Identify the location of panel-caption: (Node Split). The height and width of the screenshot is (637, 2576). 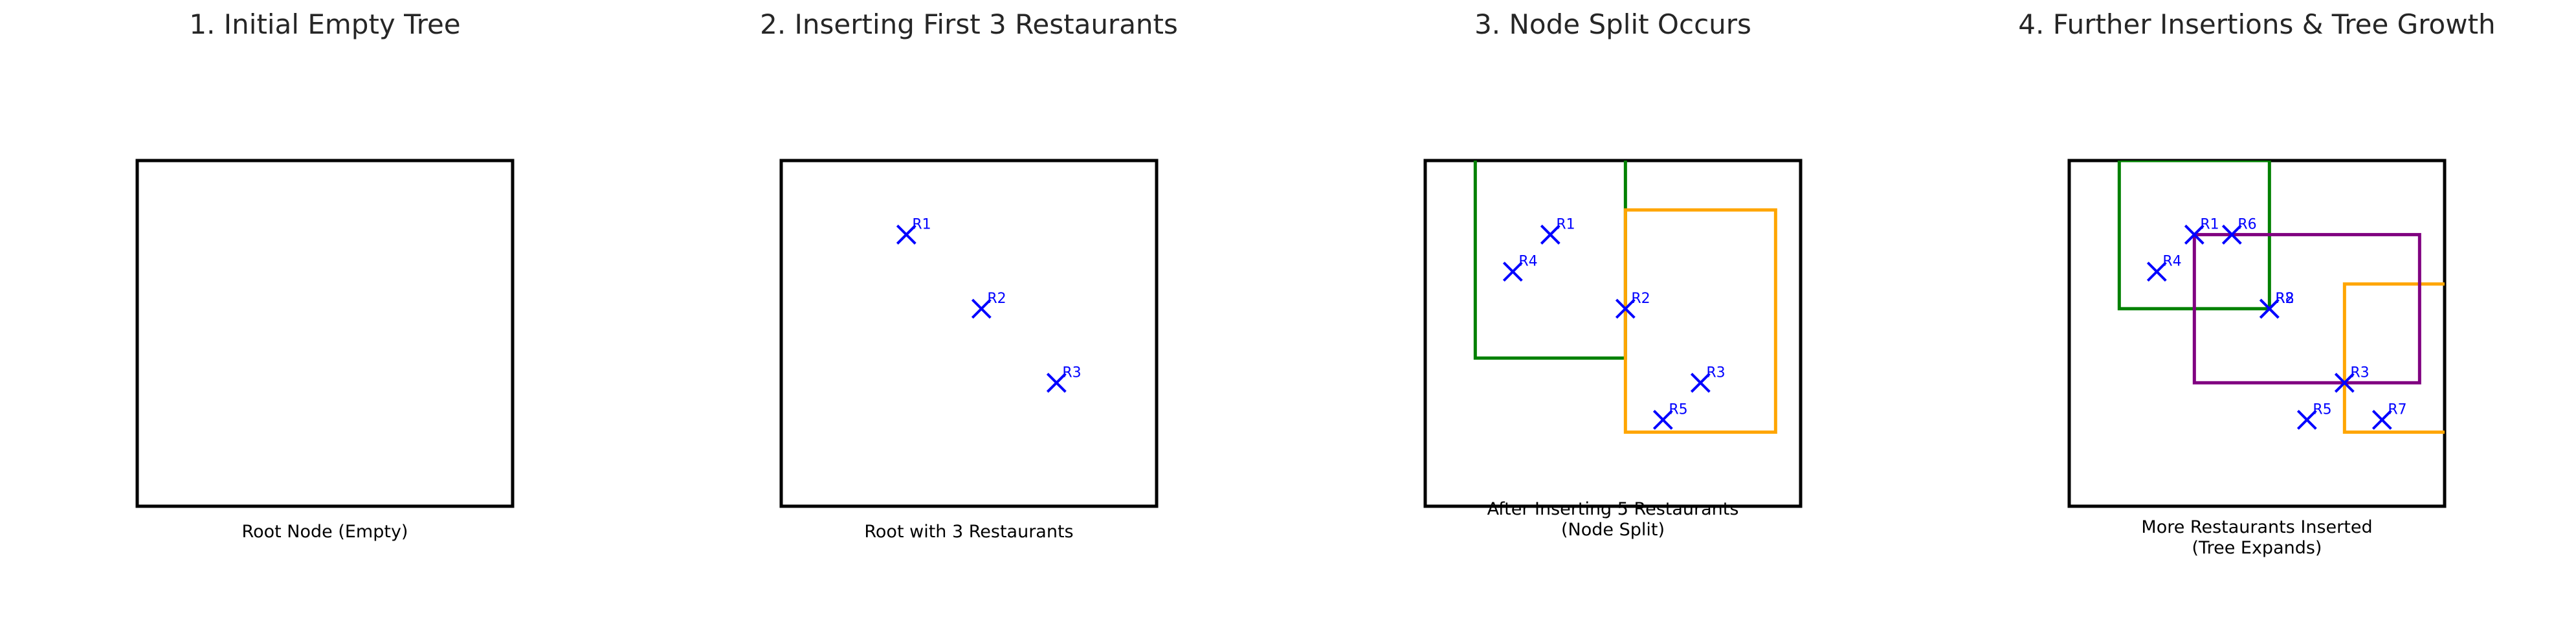
(1613, 530).